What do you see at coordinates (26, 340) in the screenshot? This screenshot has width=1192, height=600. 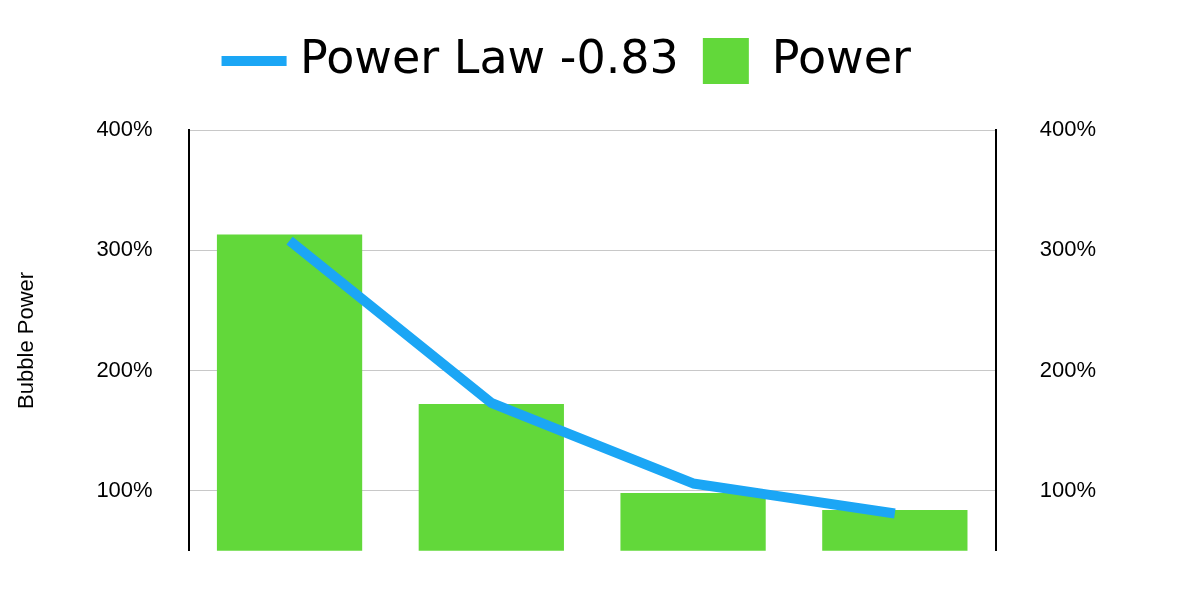 I see `y-axis-title: Bubble Power` at bounding box center [26, 340].